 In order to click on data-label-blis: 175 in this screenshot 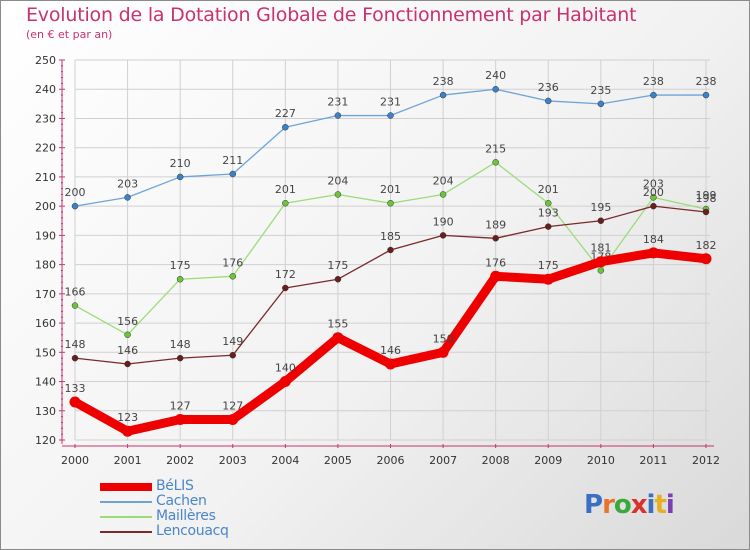, I will do `click(548, 265)`.